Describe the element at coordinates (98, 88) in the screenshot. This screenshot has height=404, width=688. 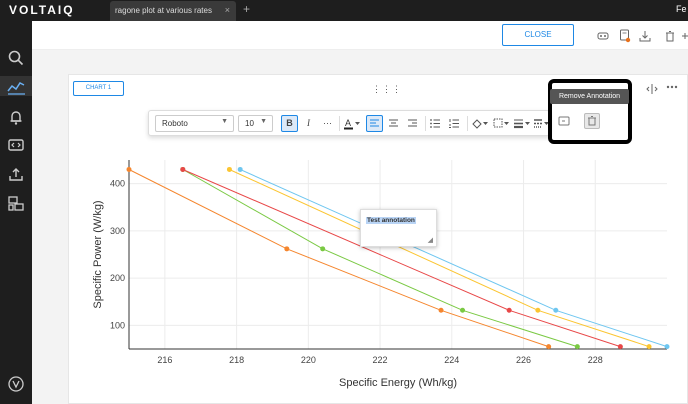
I see `chart-tab-chip: CHART 1` at that location.